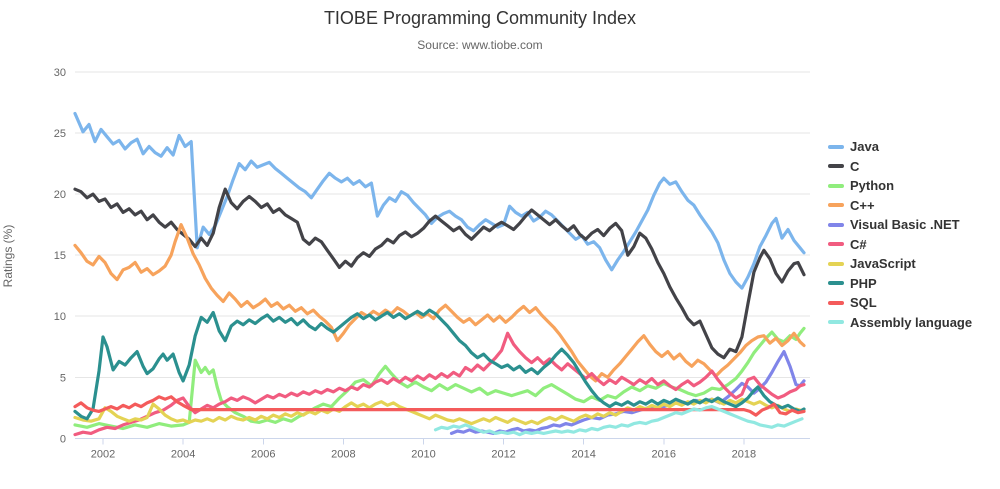 This screenshot has height=489, width=1000. What do you see at coordinates (63, 378) in the screenshot?
I see `y-axis-tick-label: 5` at bounding box center [63, 378].